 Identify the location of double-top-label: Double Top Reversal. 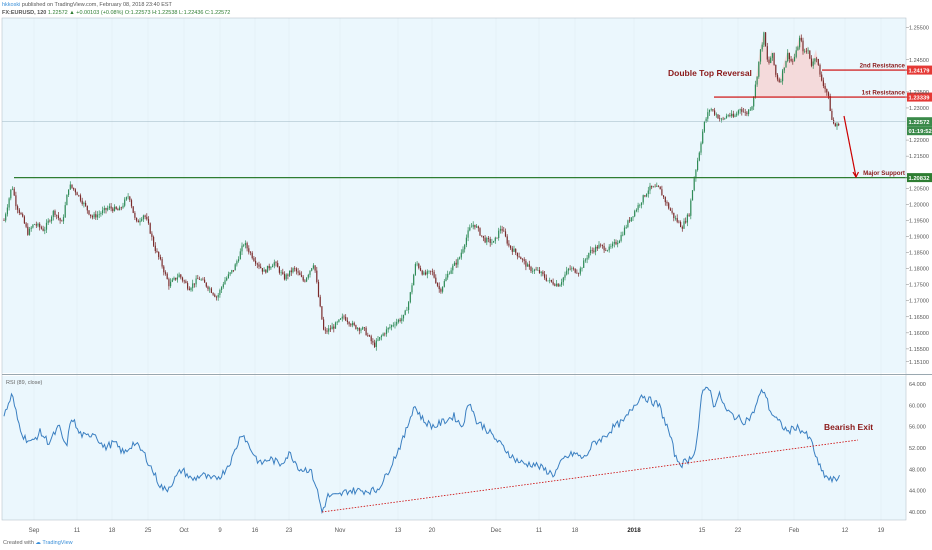
(710, 73).